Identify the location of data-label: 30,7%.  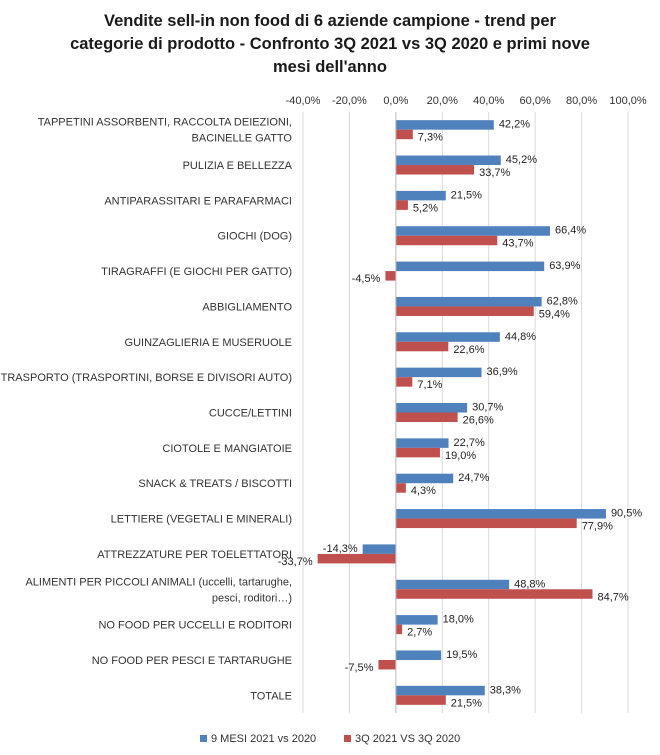
(487, 408).